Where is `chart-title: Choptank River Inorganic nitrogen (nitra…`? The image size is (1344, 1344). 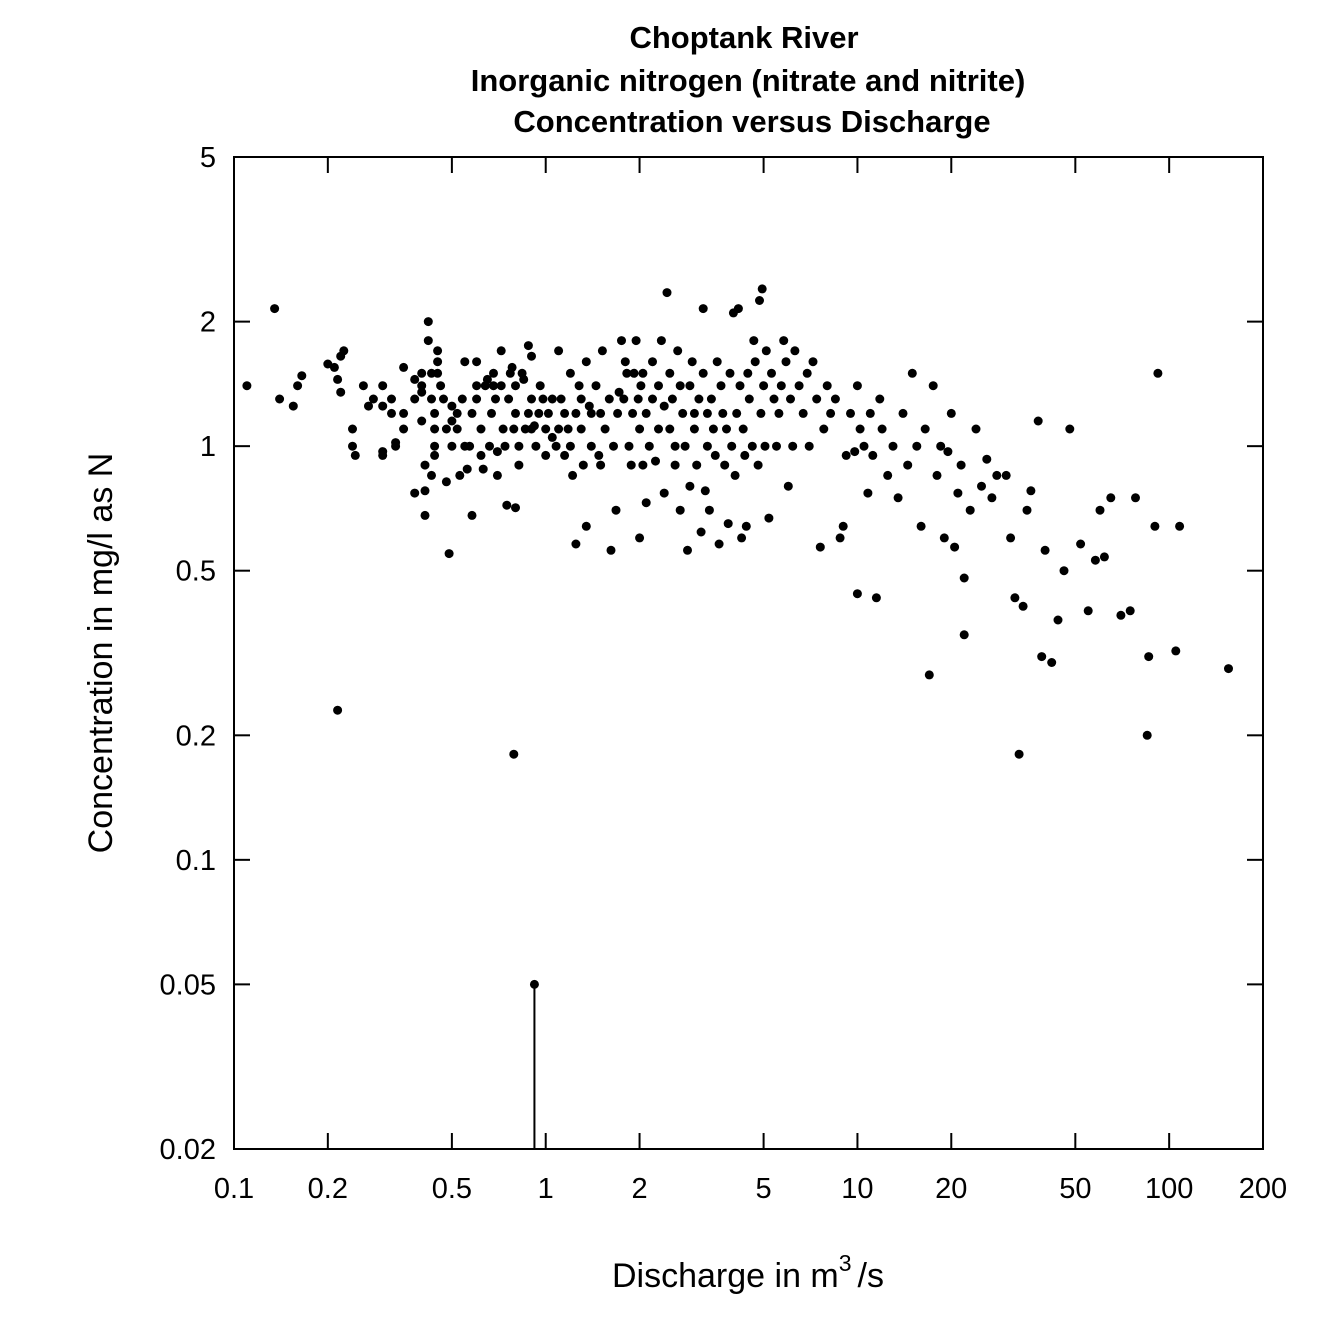
chart-title: Choptank River Inorganic nitrogen (nitra… is located at coordinates (748, 79).